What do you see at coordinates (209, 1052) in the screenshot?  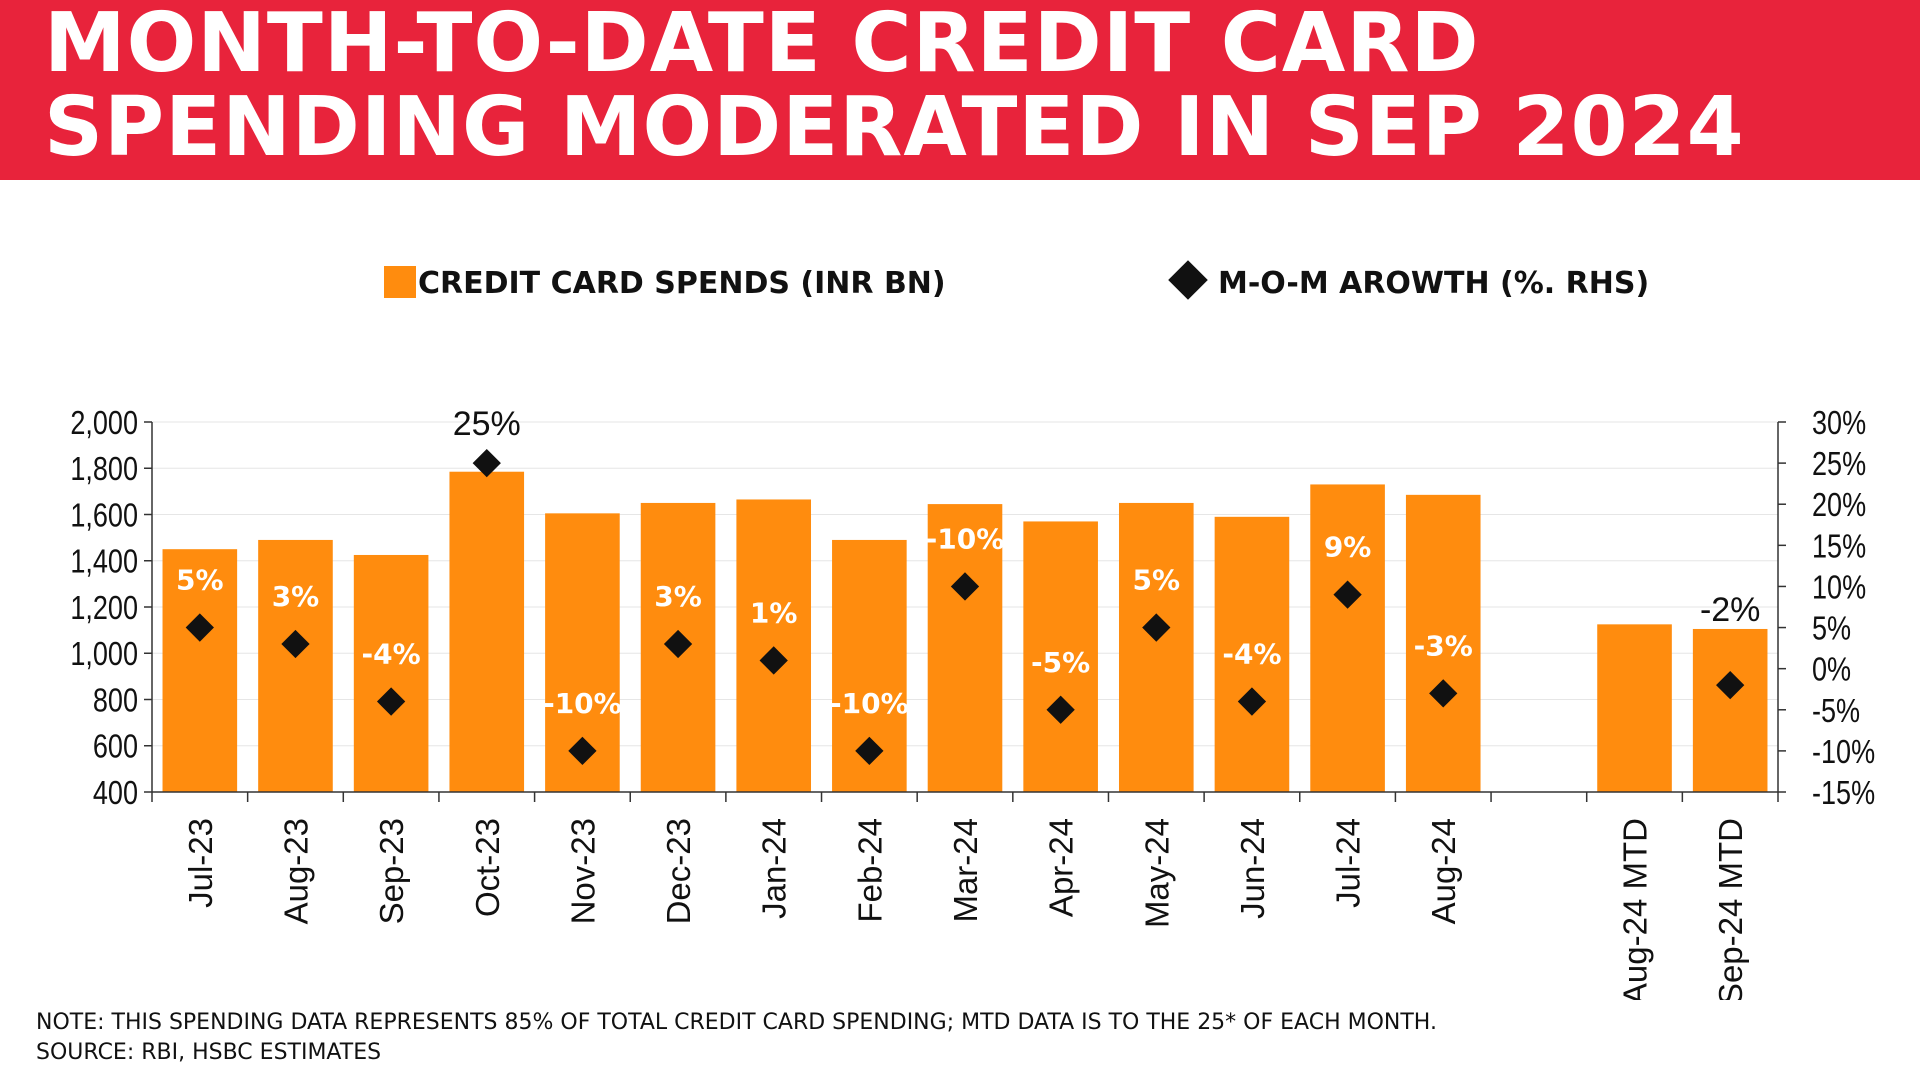 I see `source-text: SOURCE: RBI, HSBC ESTIMATES` at bounding box center [209, 1052].